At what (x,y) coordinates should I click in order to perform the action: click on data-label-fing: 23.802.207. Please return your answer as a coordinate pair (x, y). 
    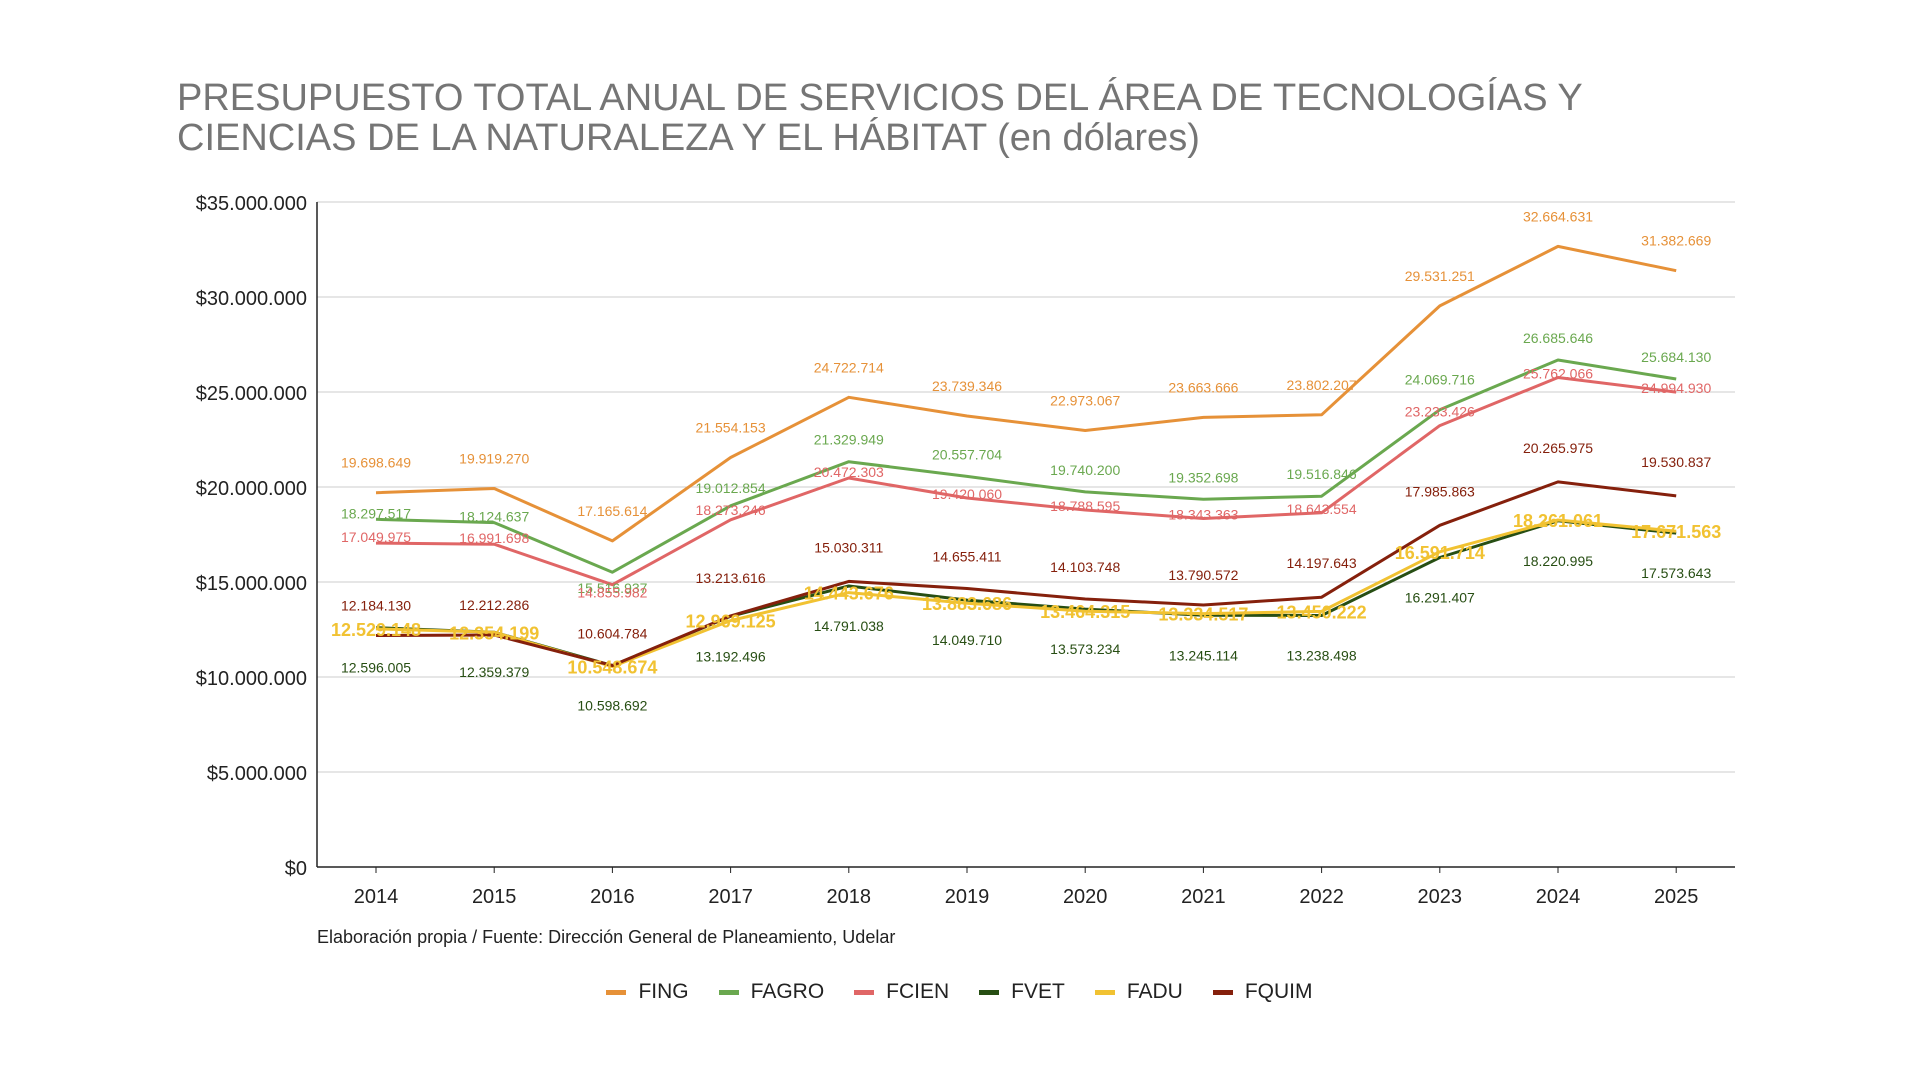
    Looking at the image, I should click on (1322, 385).